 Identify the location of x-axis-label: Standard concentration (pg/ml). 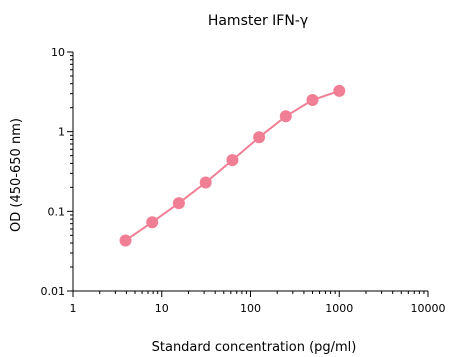
(254, 347).